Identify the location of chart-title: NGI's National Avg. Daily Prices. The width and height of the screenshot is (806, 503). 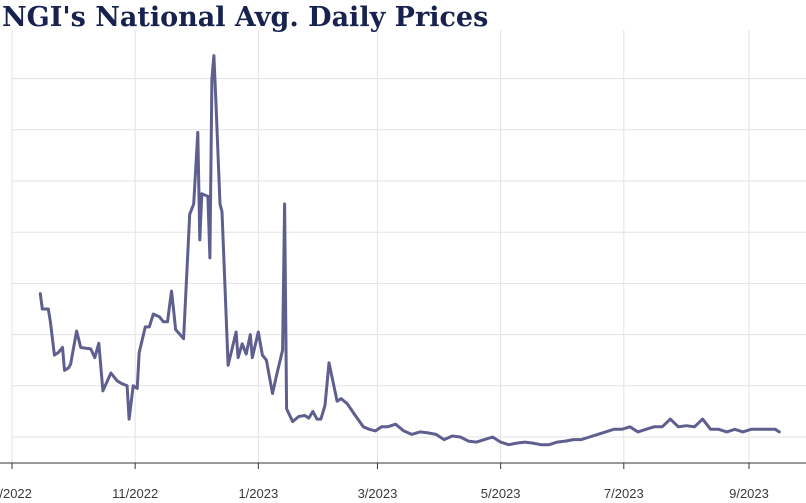
(245, 17).